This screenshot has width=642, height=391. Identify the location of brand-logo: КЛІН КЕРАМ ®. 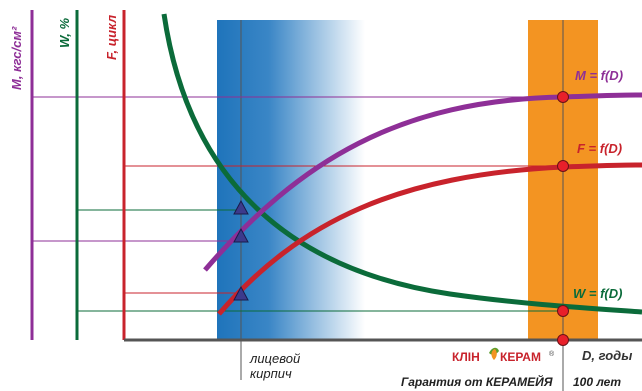
(503, 355).